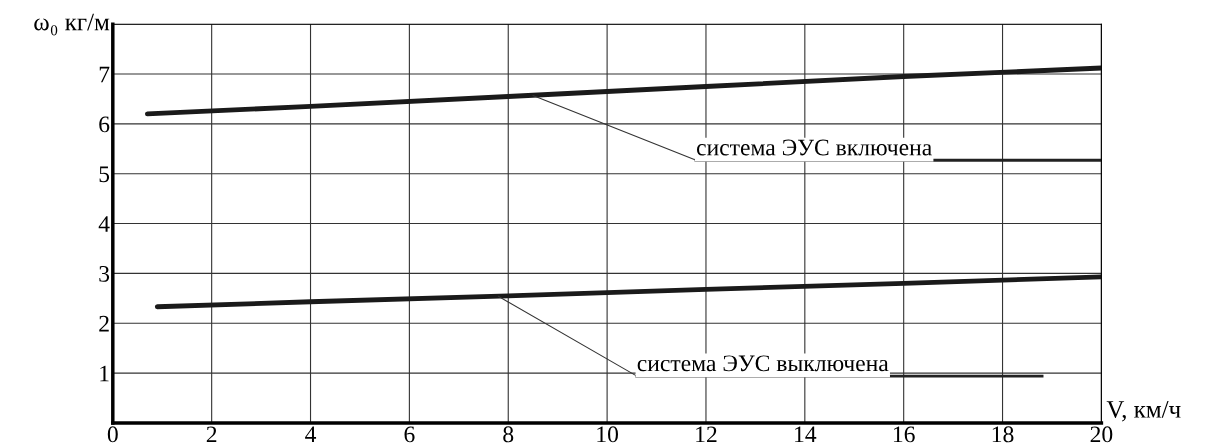  What do you see at coordinates (608, 434) in the screenshot?
I see `x-tick-label: 10` at bounding box center [608, 434].